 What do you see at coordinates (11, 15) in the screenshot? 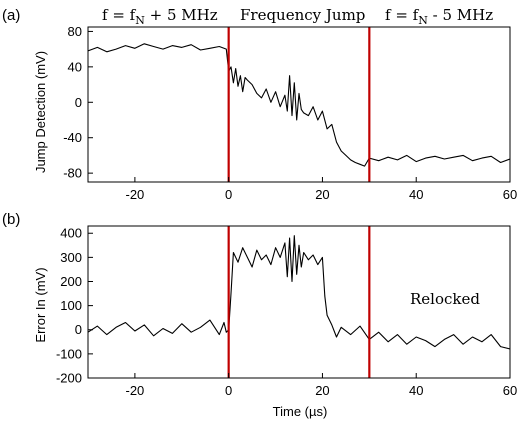
I see `panel-a-label: (a)` at bounding box center [11, 15].